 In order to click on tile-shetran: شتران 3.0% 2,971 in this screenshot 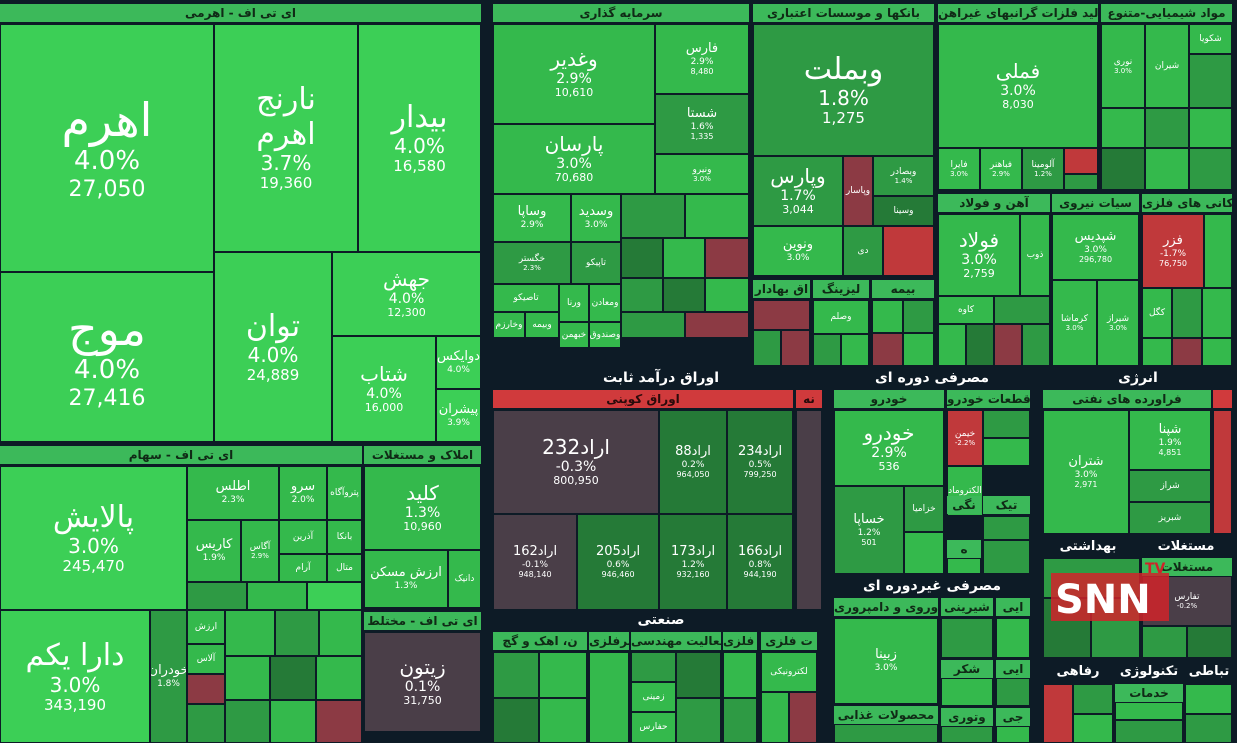, I will do `click(1086, 472)`.